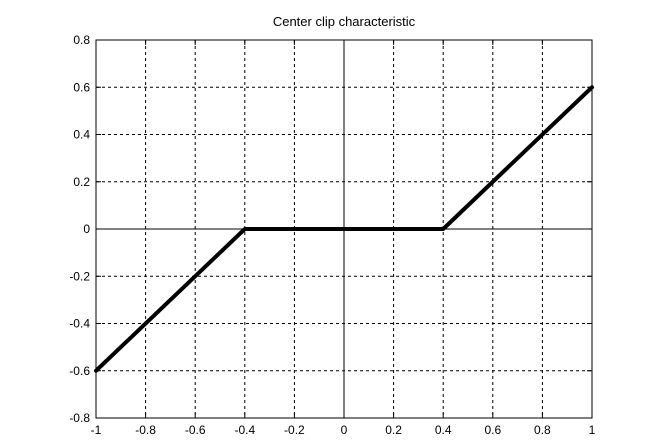 This screenshot has width=651, height=448. Describe the element at coordinates (542, 430) in the screenshot. I see `x-tick-label: 0.8` at that location.